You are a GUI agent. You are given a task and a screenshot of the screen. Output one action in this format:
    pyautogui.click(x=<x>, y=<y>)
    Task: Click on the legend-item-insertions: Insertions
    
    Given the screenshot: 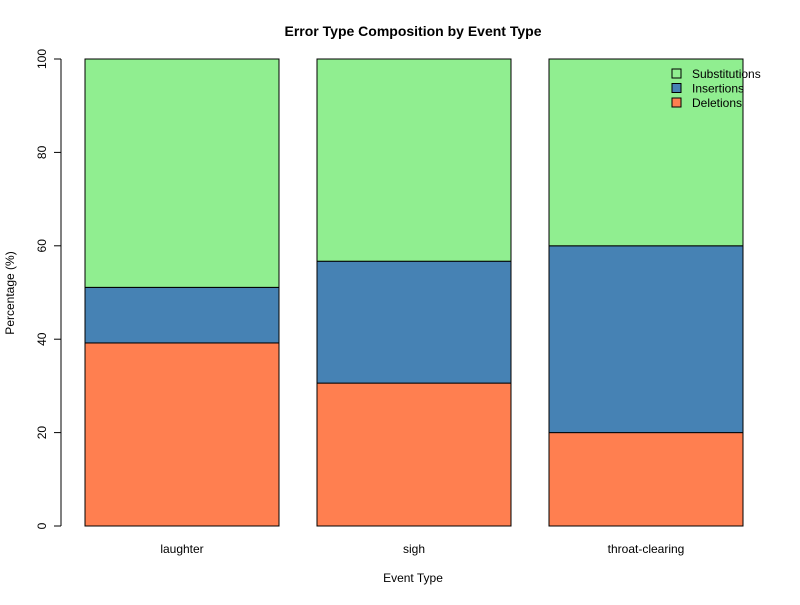 What is the action you would take?
    pyautogui.click(x=707, y=89)
    